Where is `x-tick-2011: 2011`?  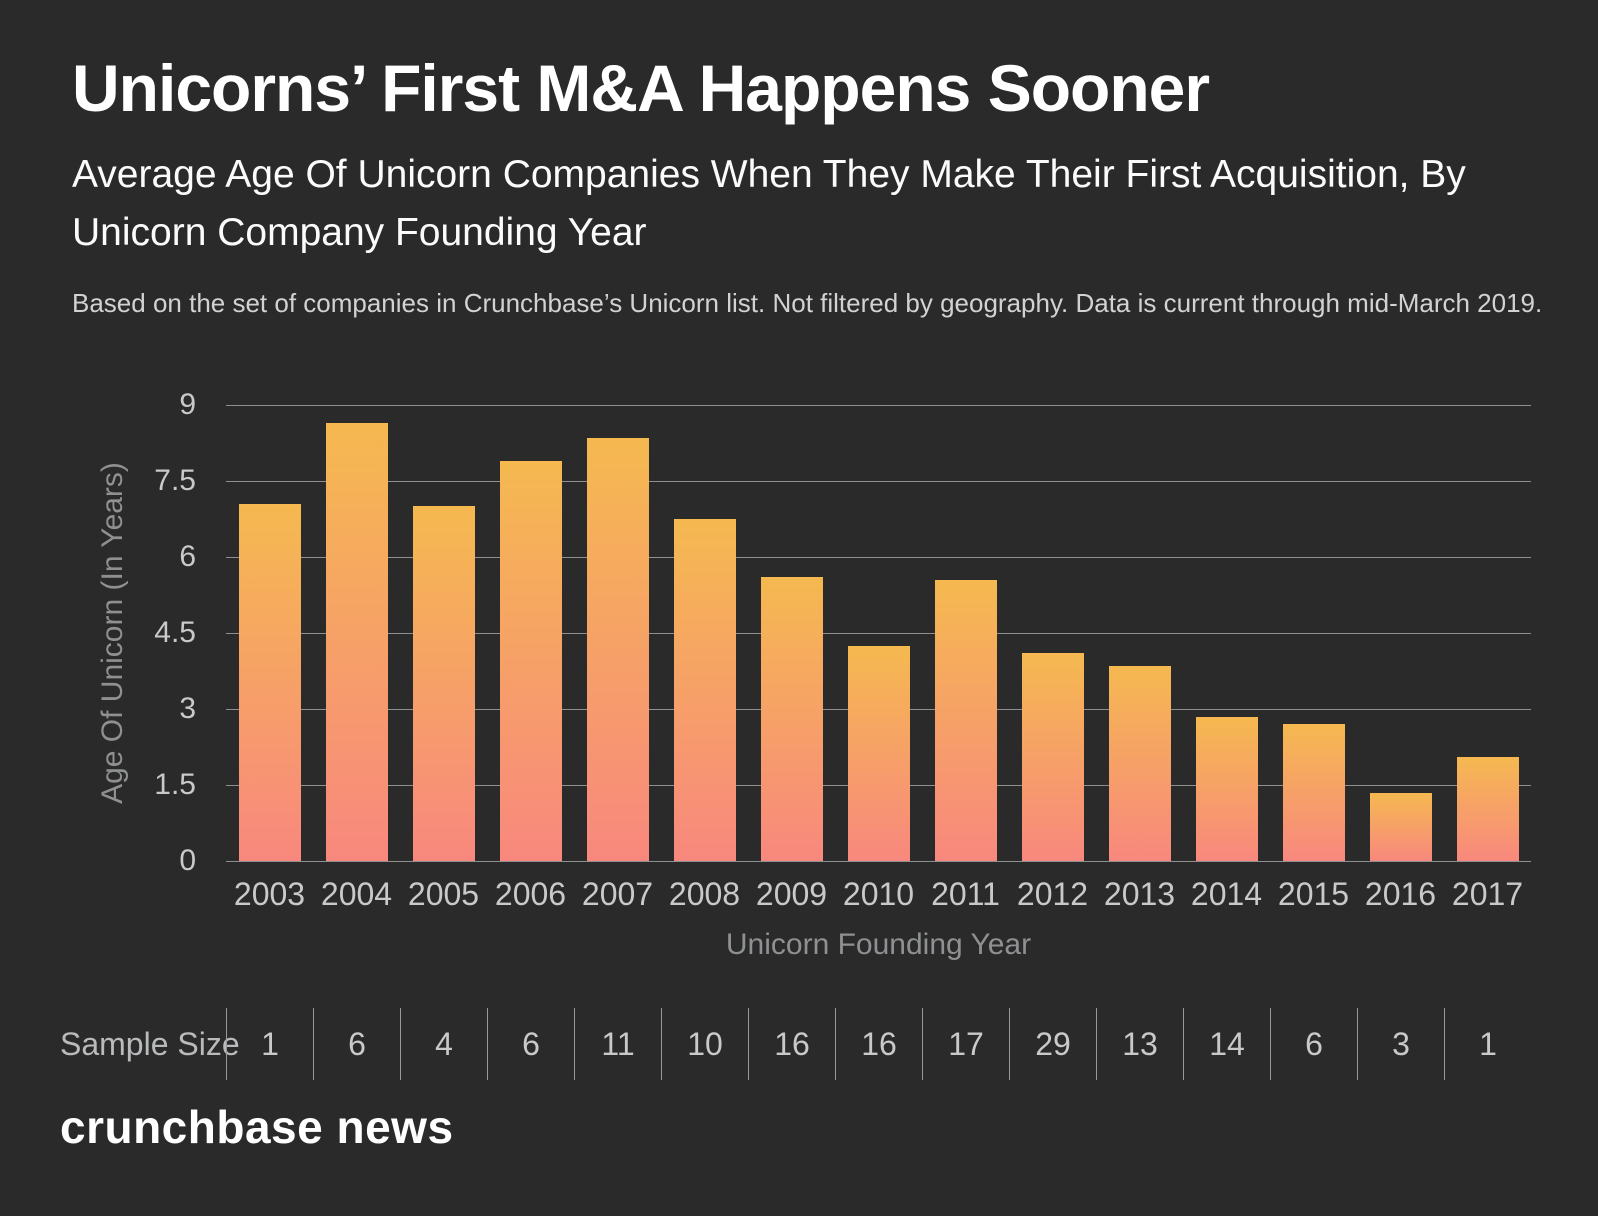
x-tick-2011: 2011 is located at coordinates (965, 894).